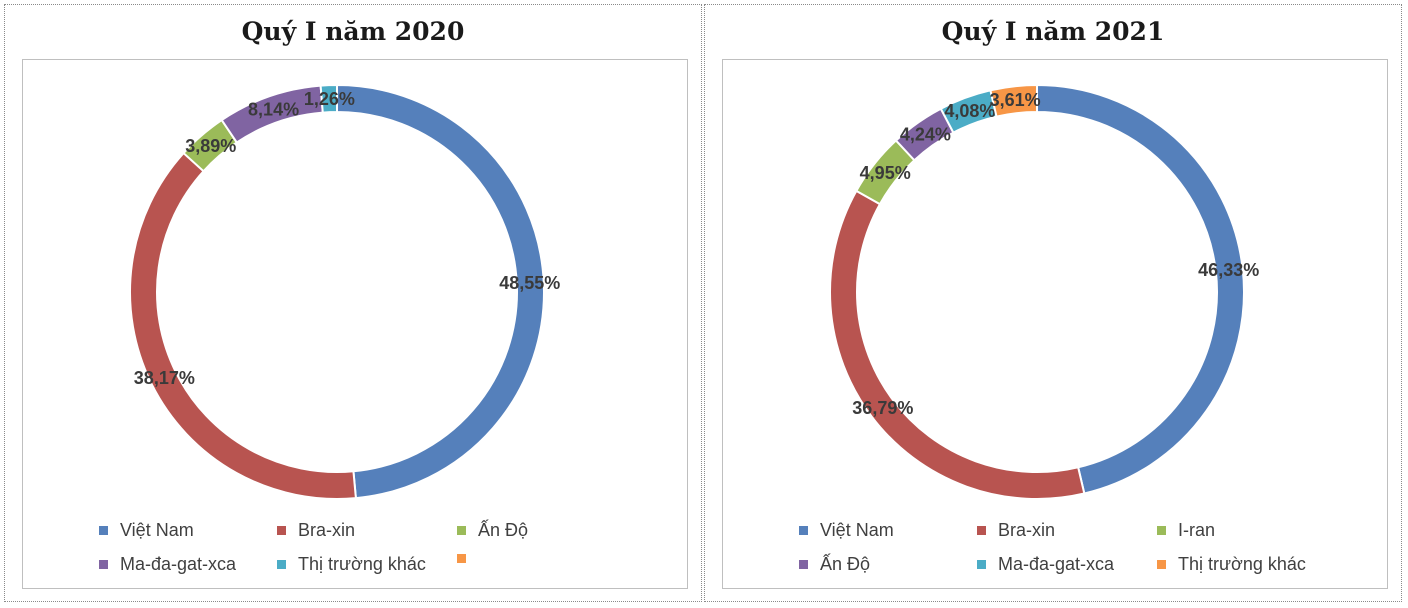  Describe the element at coordinates (882, 408) in the screenshot. I see `slice-value-label: 36,79%` at that location.